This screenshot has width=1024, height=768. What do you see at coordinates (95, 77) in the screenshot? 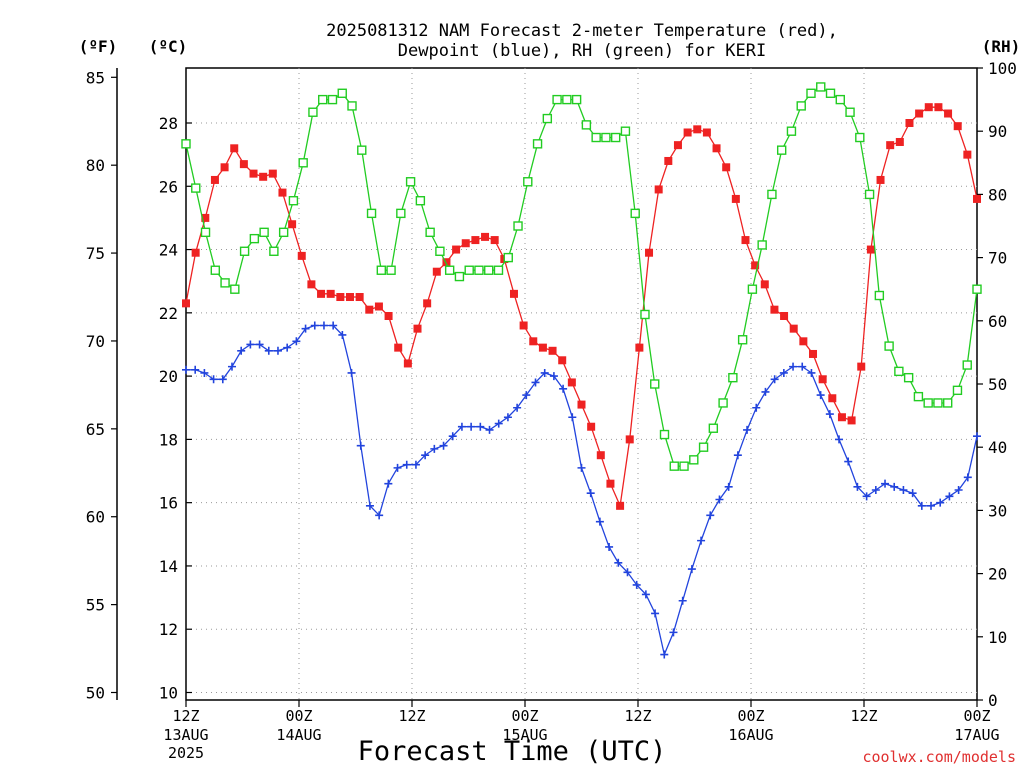
I see `fahrenheit-tick-label: 85` at bounding box center [95, 77].